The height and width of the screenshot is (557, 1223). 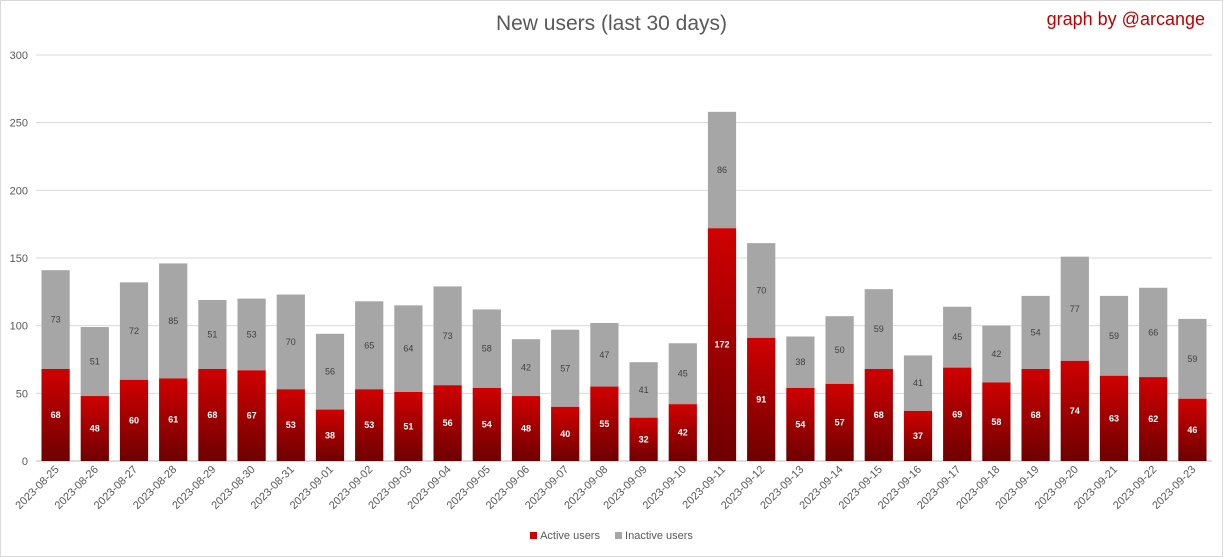 I want to click on data-label-inactive: 50, so click(x=840, y=350).